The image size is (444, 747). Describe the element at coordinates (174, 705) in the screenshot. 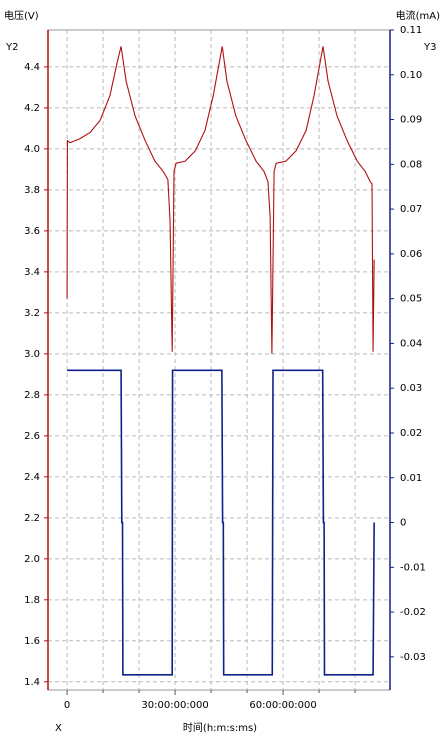

I see `x-tick-label: 30:00:00:000` at that location.